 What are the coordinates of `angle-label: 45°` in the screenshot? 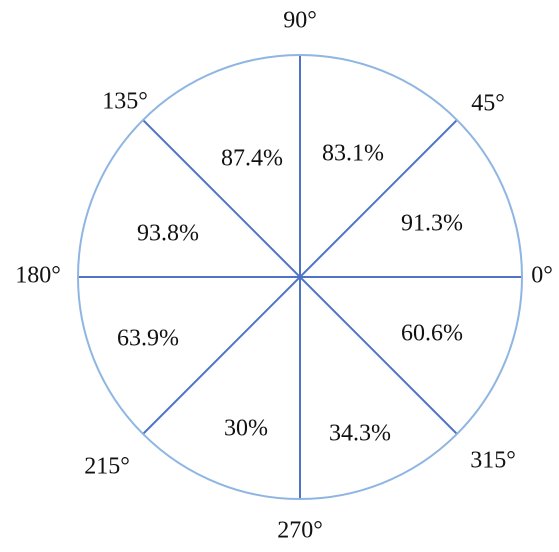 It's located at (488, 104).